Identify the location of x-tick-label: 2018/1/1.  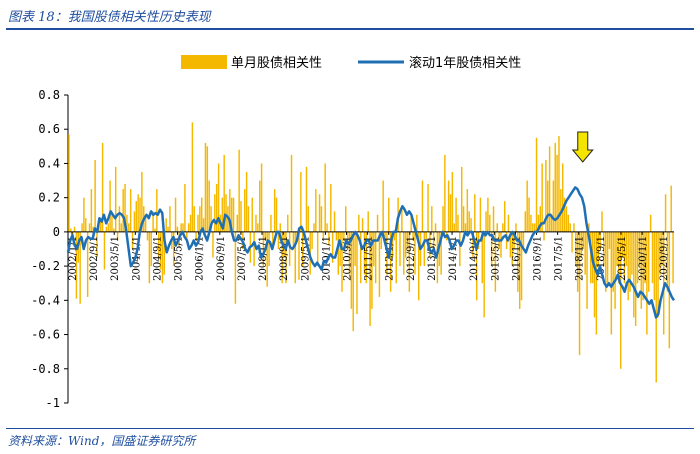
(580, 258).